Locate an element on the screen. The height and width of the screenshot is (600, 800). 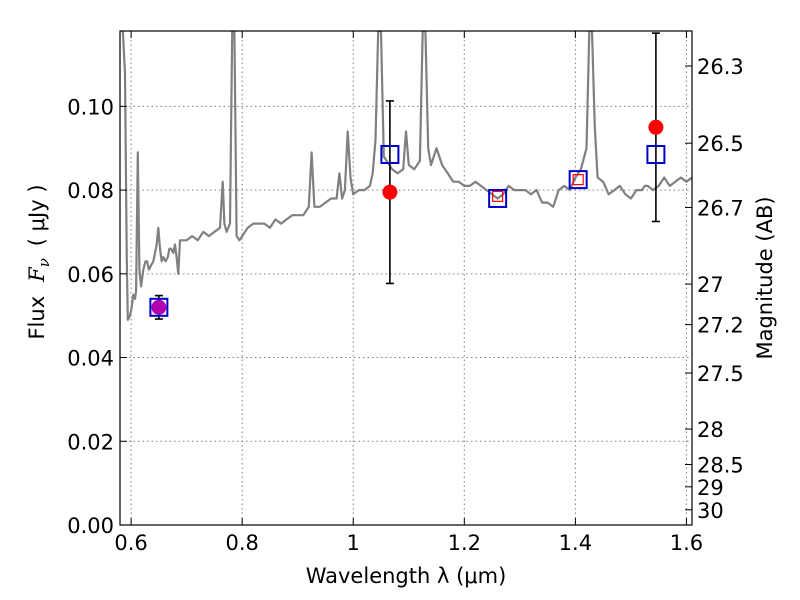
mag-tick-label: 30 is located at coordinates (710, 511).